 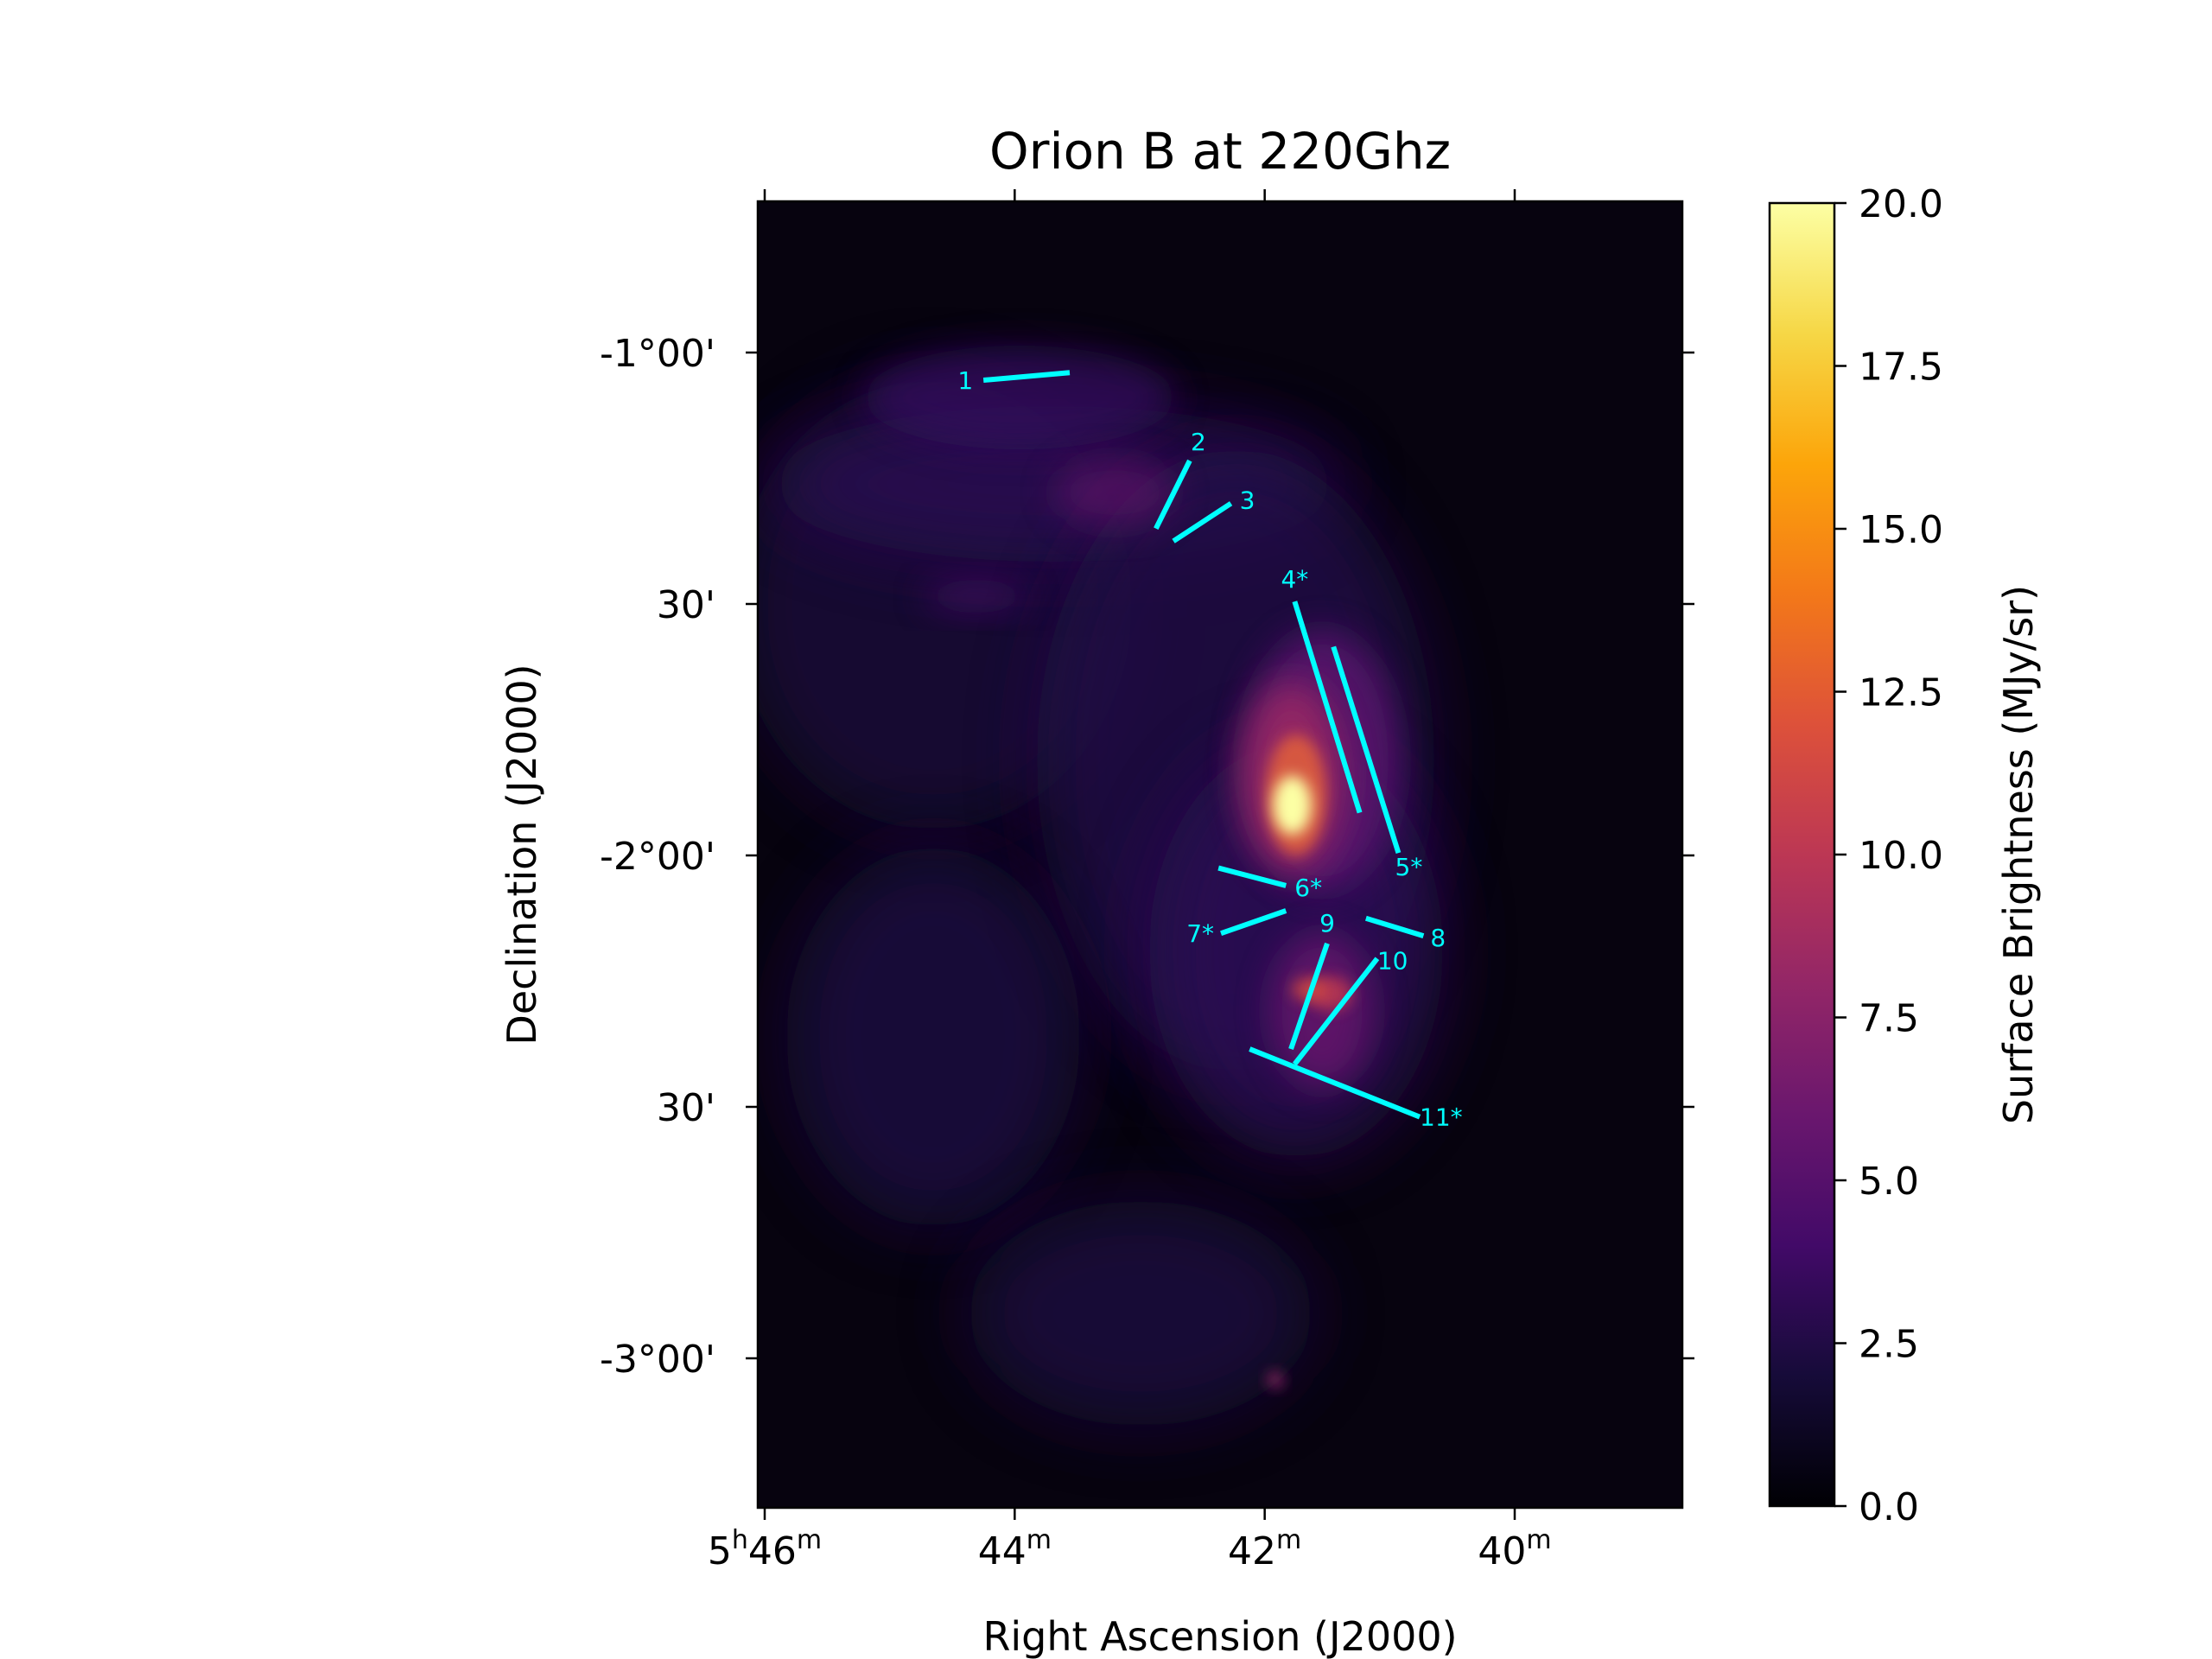 I want to click on cut-line-7s, so click(x=1253, y=922).